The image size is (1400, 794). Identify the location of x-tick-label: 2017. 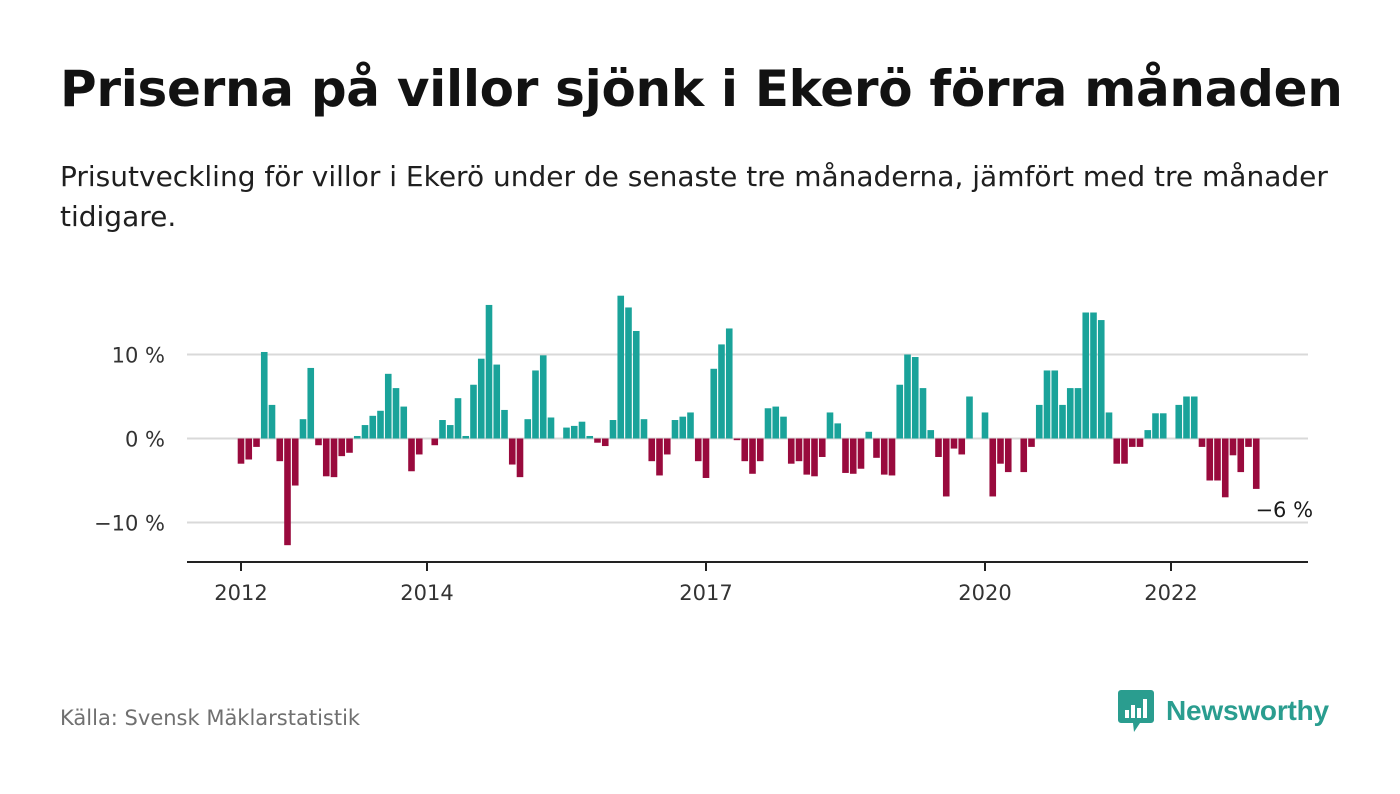
(705, 593).